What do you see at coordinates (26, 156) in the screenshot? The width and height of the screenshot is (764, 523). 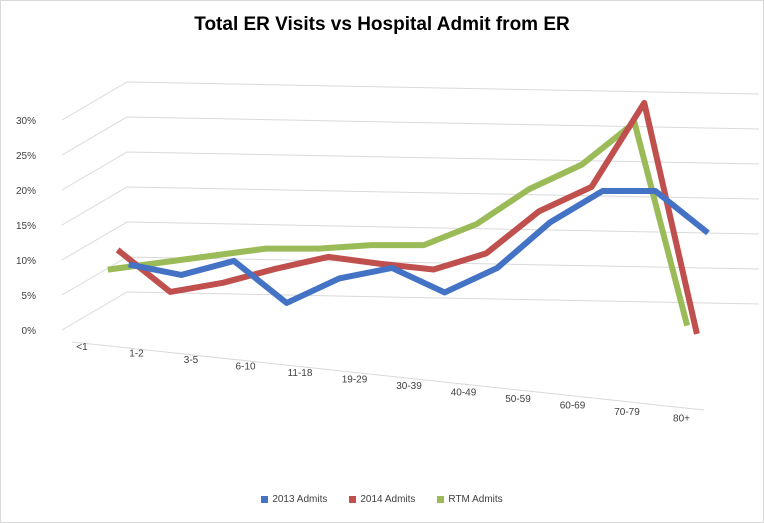 I see `y-tick-label: 25%` at bounding box center [26, 156].